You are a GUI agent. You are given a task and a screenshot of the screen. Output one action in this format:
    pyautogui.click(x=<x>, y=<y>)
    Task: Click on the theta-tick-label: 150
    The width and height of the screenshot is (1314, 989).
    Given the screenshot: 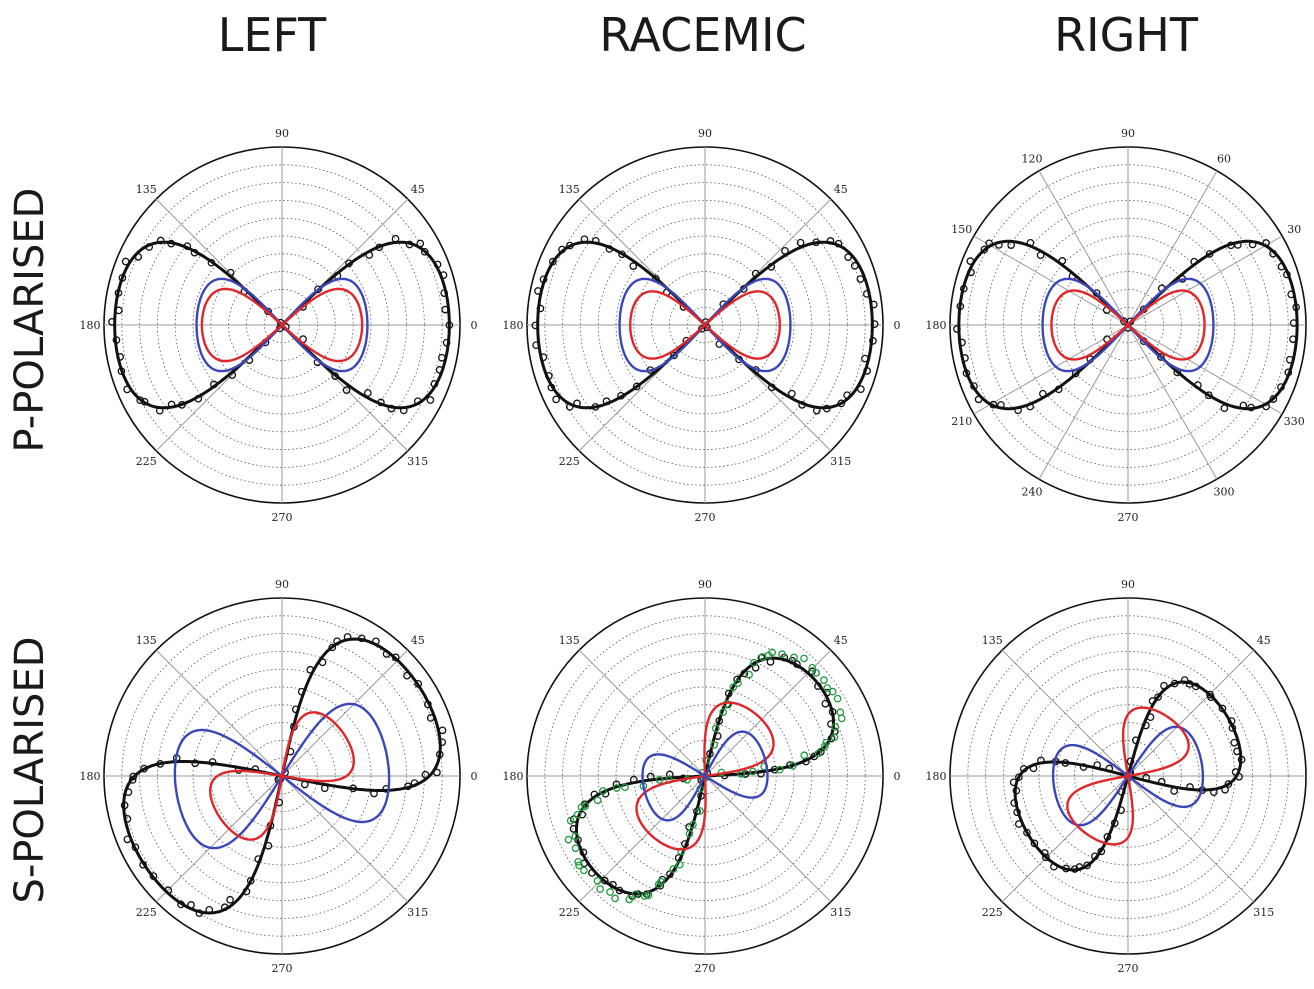 What is the action you would take?
    pyautogui.click(x=961, y=229)
    